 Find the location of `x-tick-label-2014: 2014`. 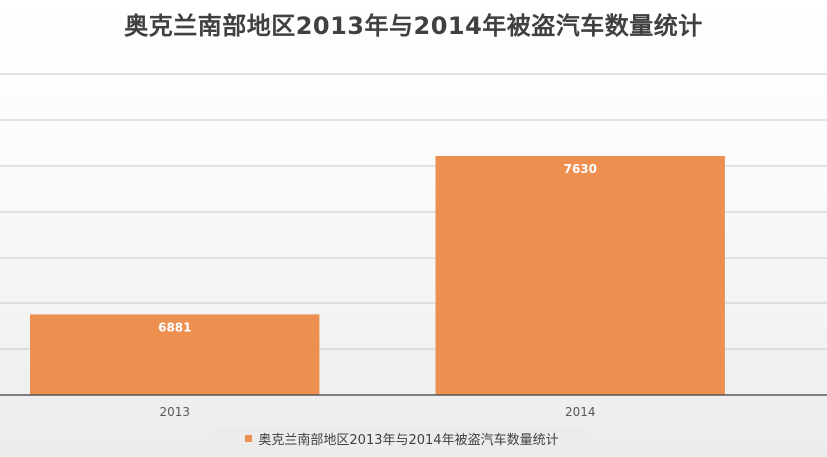

x-tick-label-2014: 2014 is located at coordinates (580, 412).